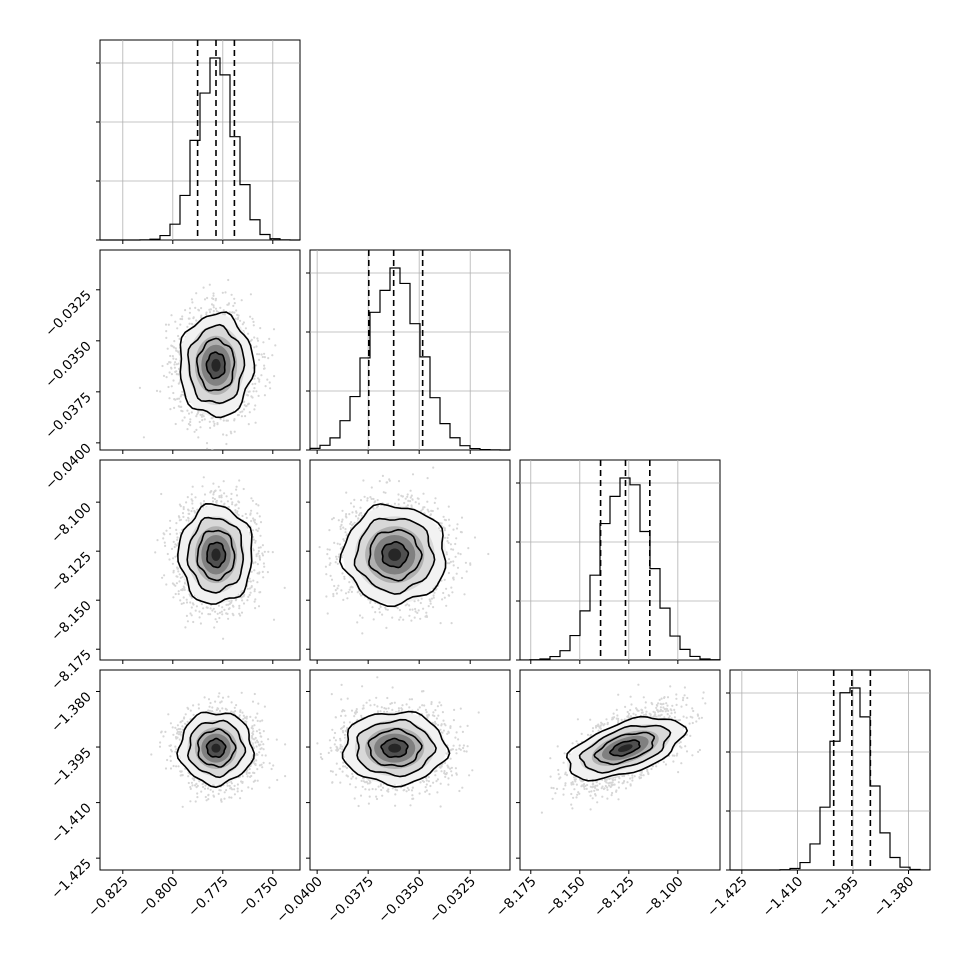  Describe the element at coordinates (158, 897) in the screenshot. I see `x-tick-label: −0.800` at that location.